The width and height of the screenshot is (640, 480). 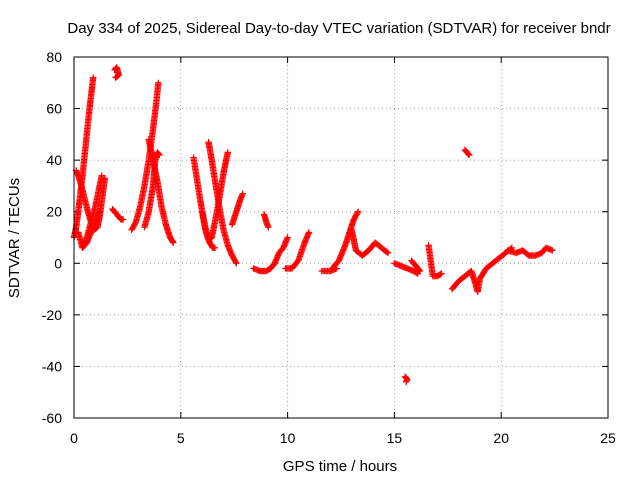 What do you see at coordinates (262, 270) in the screenshot?
I see `series-arc-n` at bounding box center [262, 270].